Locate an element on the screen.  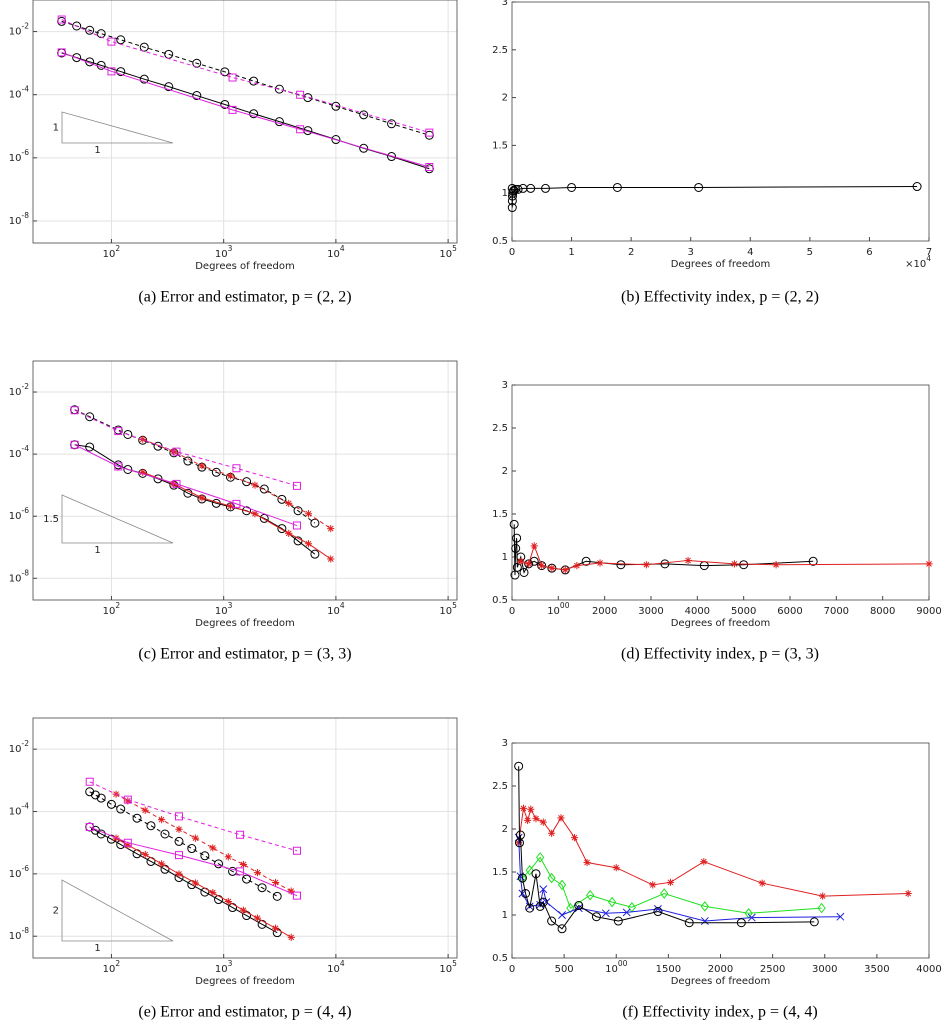
x-tick-label: 6 is located at coordinates (869, 252).